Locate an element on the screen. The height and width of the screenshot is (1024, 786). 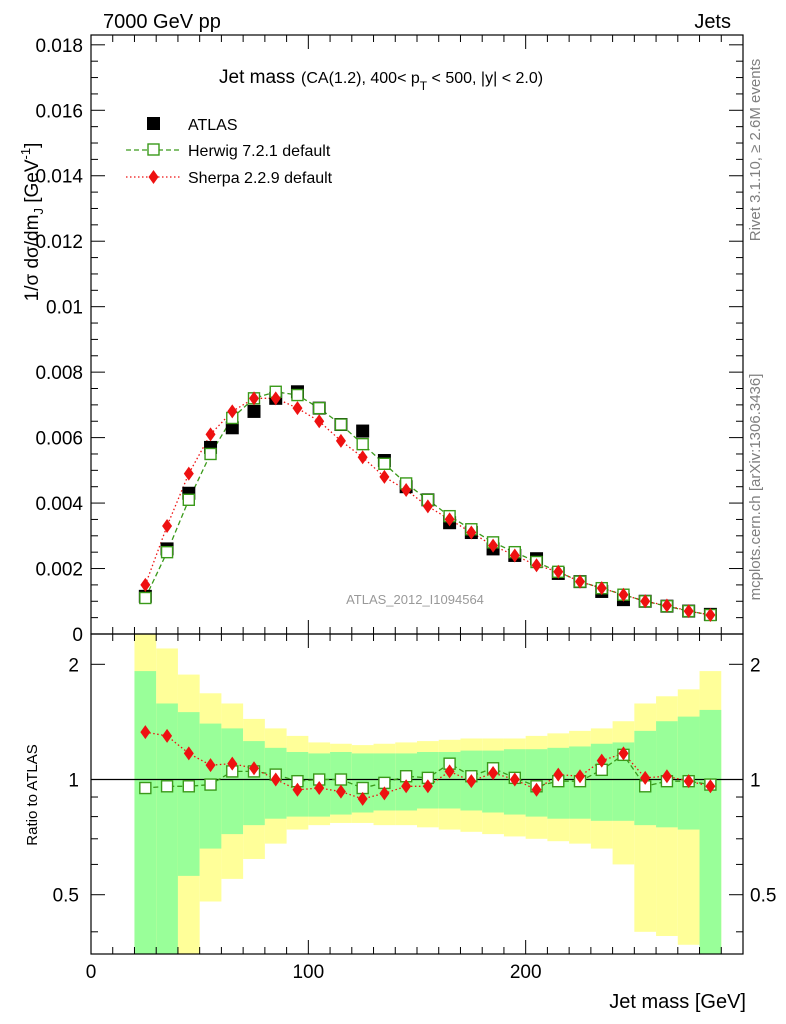
legend-herwig-marker is located at coordinates (153, 149).